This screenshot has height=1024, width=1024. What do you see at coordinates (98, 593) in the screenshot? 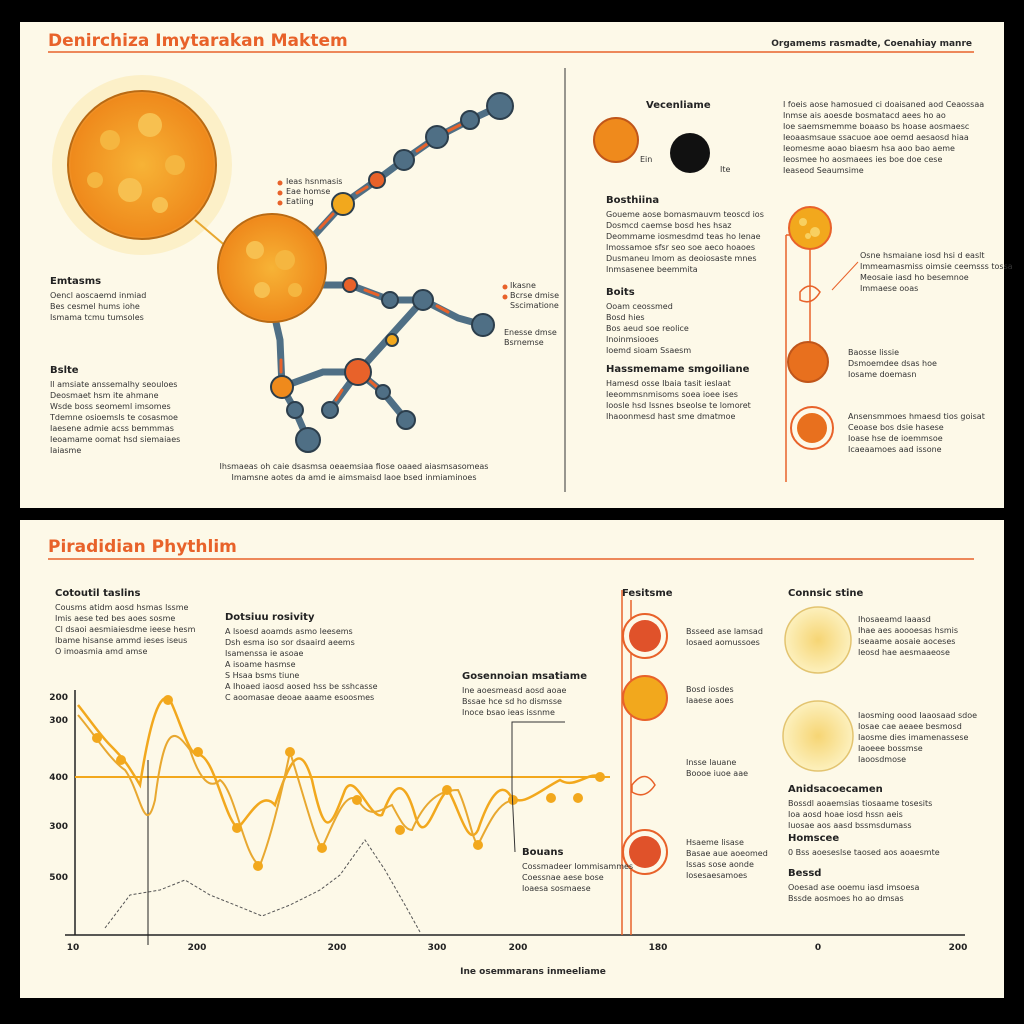
I see `note-heading: Cotoutil taslins` at bounding box center [98, 593].